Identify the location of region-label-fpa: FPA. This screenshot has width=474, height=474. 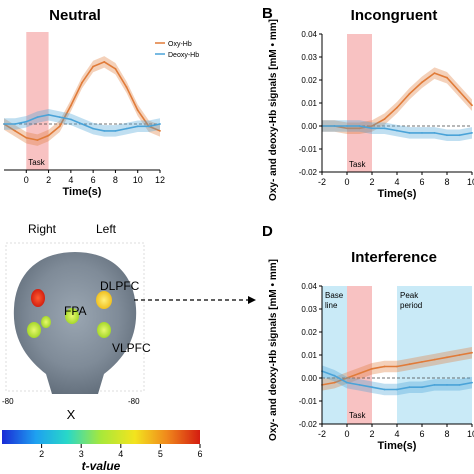
(75, 311).